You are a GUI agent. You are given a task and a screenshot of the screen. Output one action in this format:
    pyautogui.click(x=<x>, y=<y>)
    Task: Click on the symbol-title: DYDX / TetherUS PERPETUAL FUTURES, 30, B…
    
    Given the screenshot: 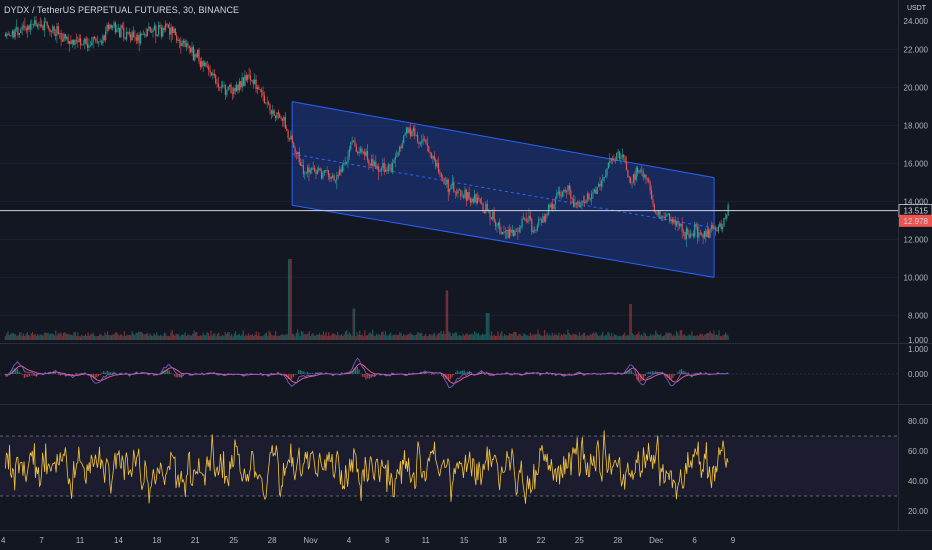 What is the action you would take?
    pyautogui.click(x=122, y=10)
    